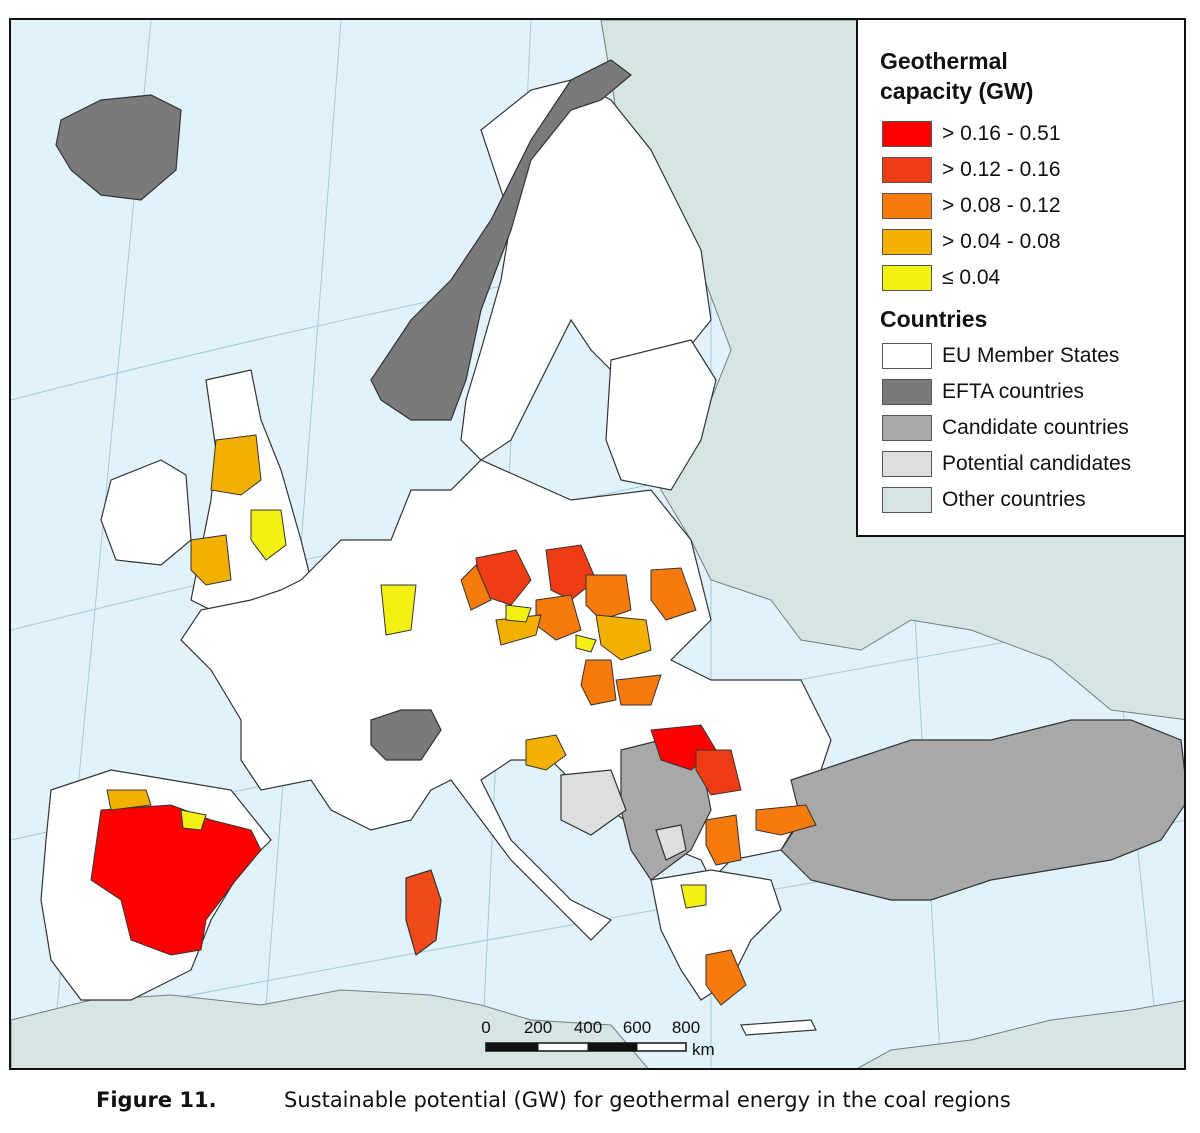 The height and width of the screenshot is (1133, 1200). I want to click on legend-class-row: > 0.12 - 0.16, so click(971, 170).